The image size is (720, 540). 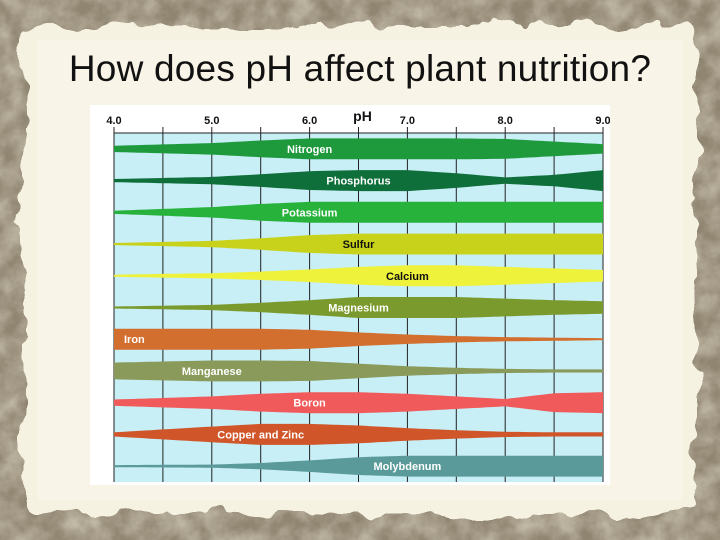 I want to click on x-tick-label: 7.0, so click(x=407, y=121).